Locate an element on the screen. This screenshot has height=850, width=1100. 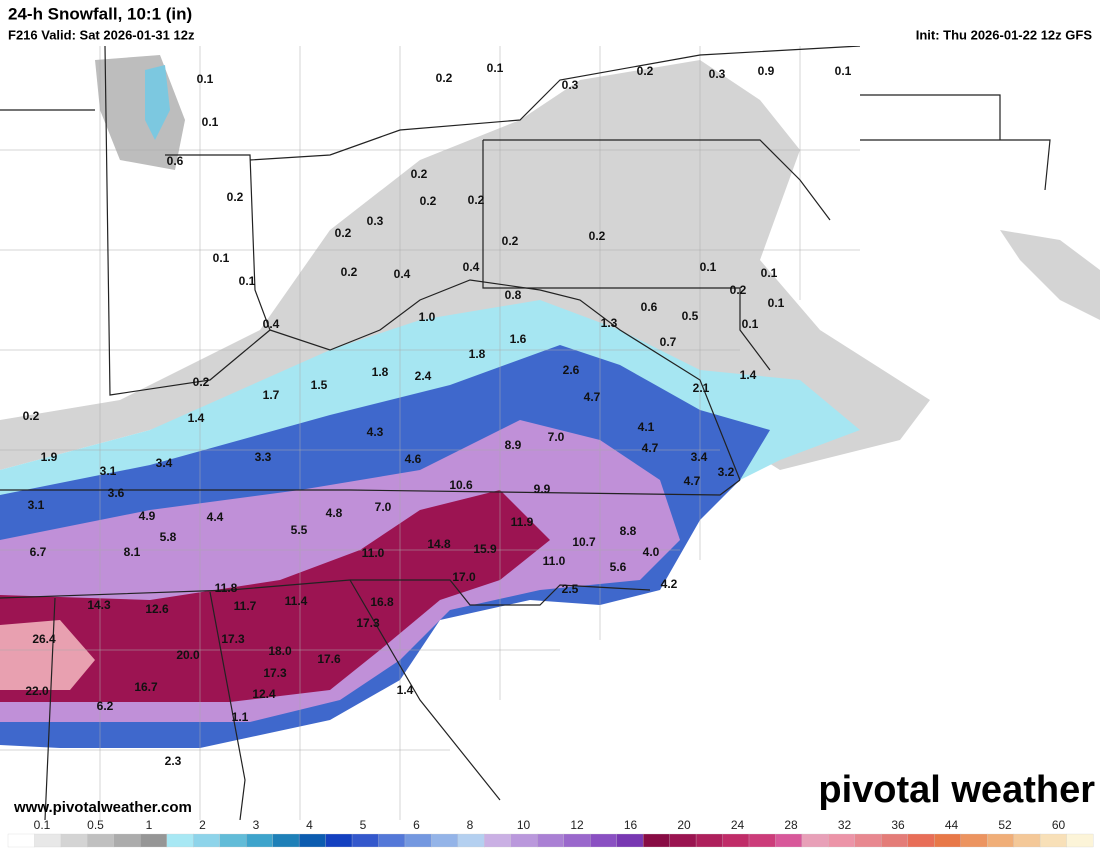
snowfall-label: 0.3 is located at coordinates (717, 74).